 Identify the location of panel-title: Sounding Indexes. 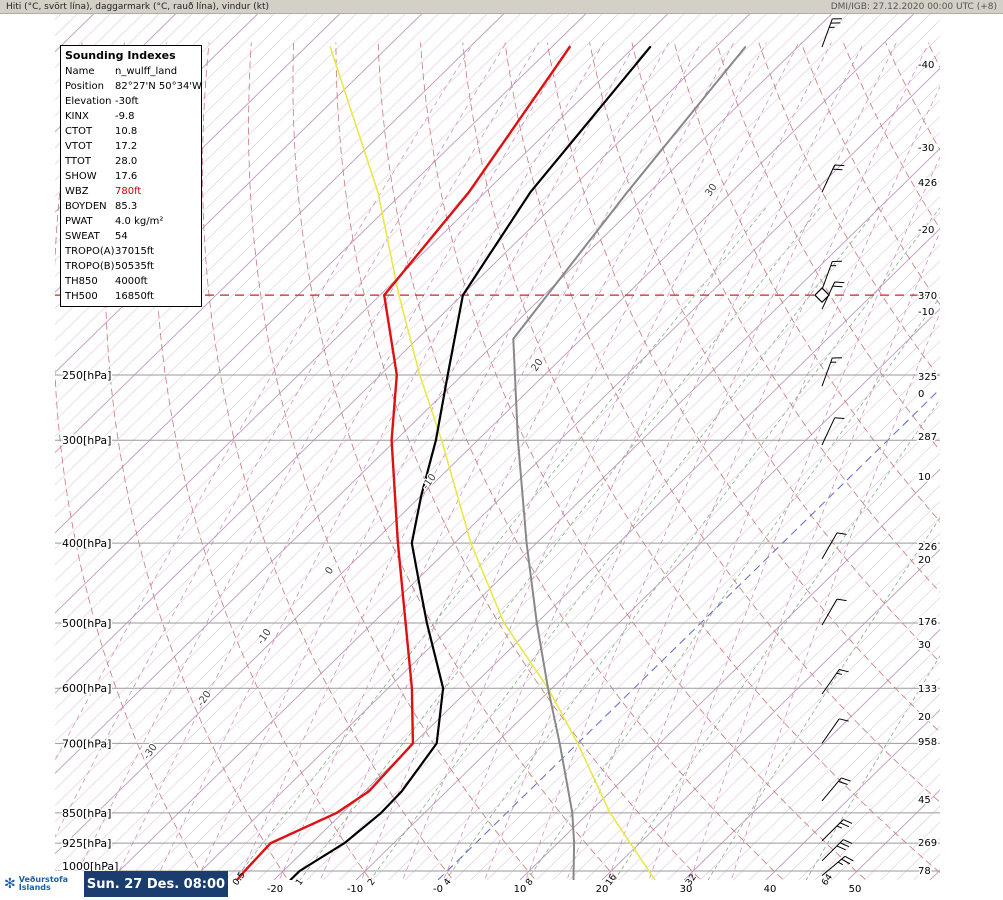
(120, 55).